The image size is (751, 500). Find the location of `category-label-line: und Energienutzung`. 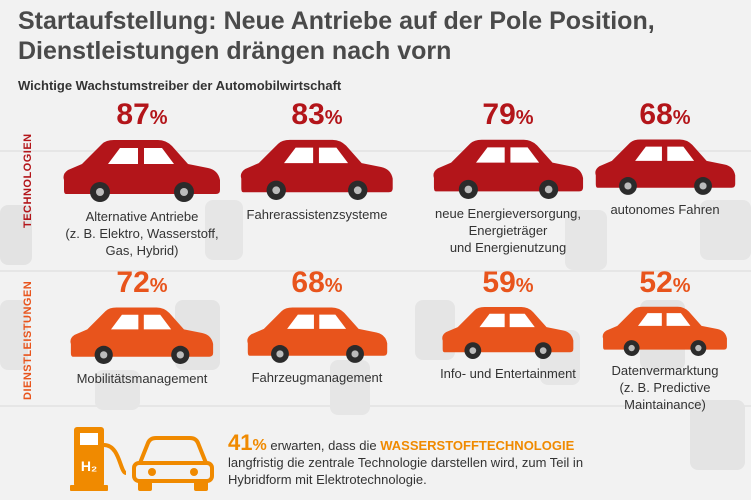

category-label-line: und Energienutzung is located at coordinates (508, 247).